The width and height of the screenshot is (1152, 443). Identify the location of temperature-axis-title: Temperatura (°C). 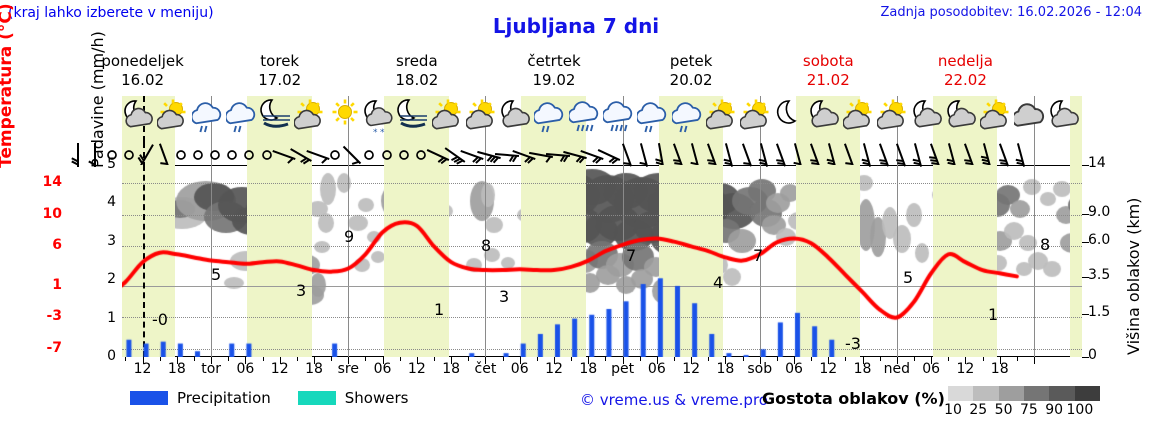
(8, 85).